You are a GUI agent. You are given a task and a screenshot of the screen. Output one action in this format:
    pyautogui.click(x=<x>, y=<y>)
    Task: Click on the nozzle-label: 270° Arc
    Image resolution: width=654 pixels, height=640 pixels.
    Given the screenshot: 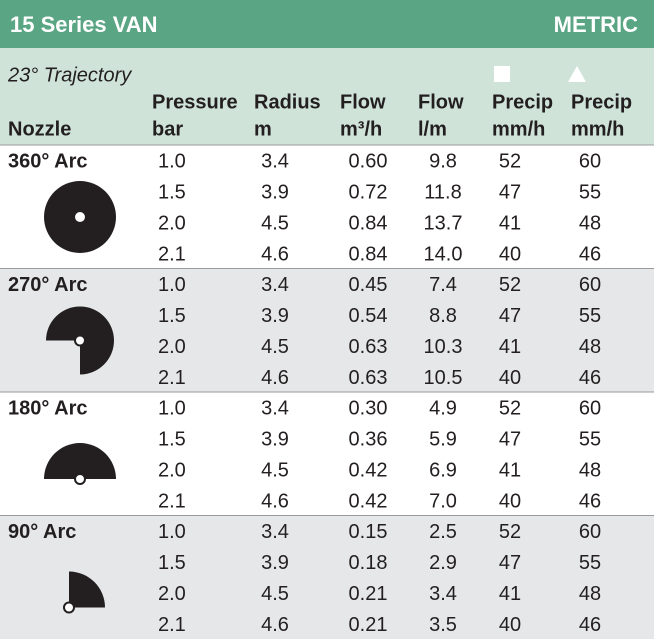 What is the action you would take?
    pyautogui.click(x=48, y=285)
    